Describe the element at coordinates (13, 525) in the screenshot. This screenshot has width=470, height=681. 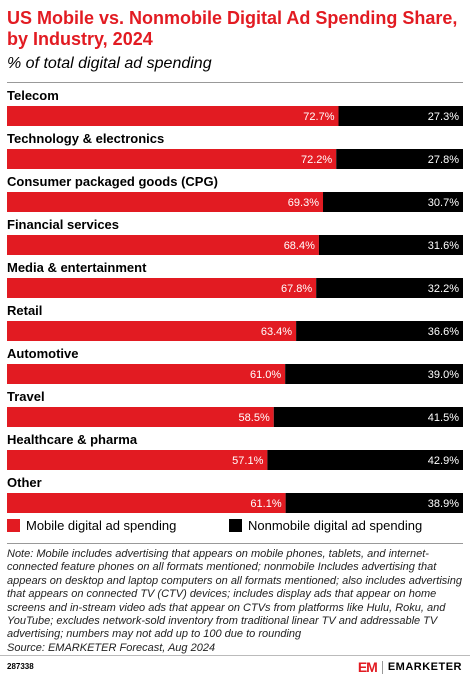
I see `legend-swatch-mobile` at that location.